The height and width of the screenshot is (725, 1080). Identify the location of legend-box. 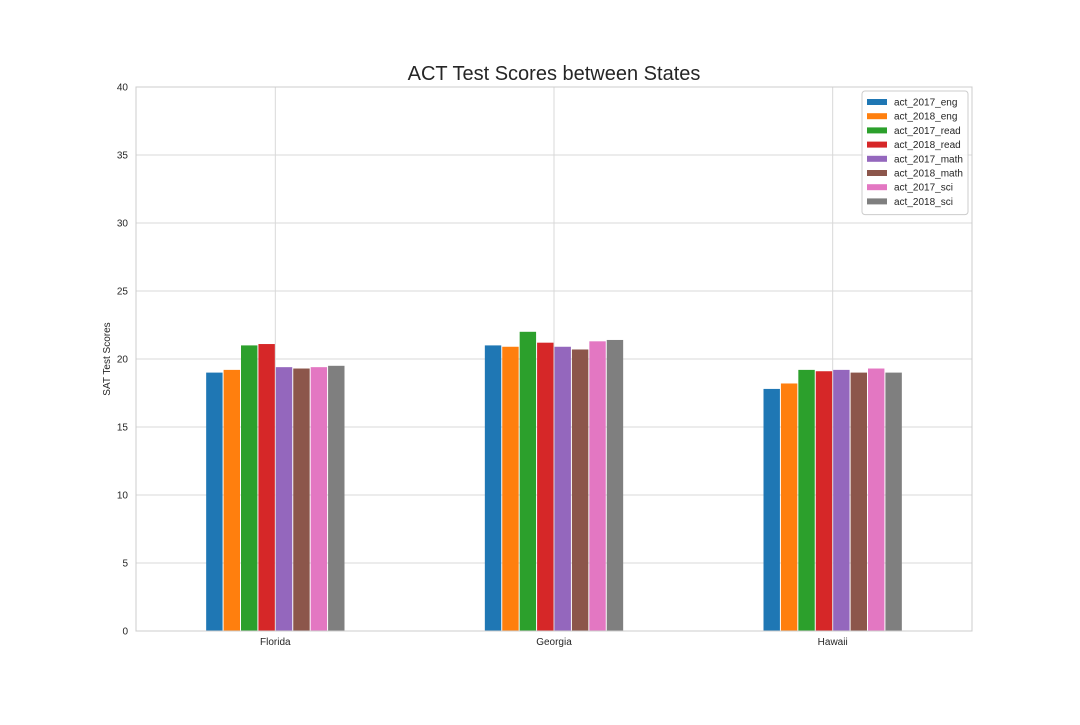
(915, 153).